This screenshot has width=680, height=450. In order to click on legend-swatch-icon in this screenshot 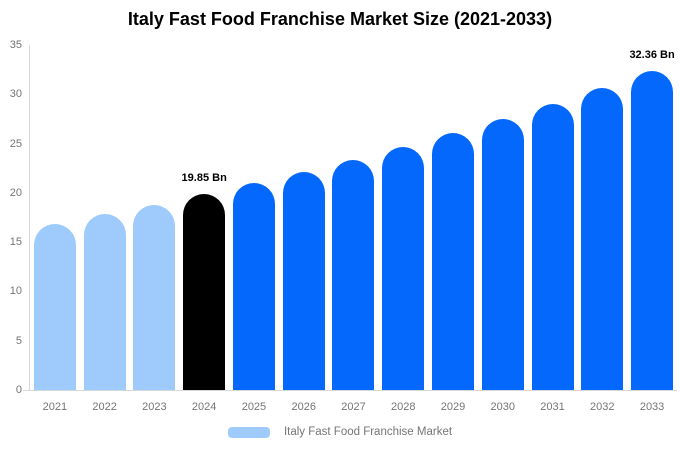, I will do `click(248, 432)`.